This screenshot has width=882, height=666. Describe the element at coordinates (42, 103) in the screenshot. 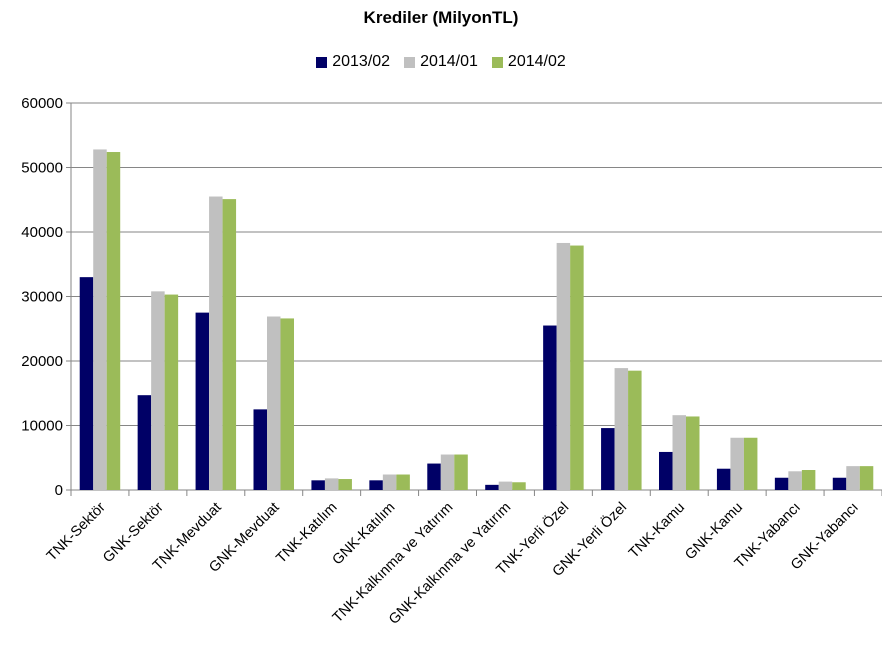

I see `y-tick-label: 60000` at that location.